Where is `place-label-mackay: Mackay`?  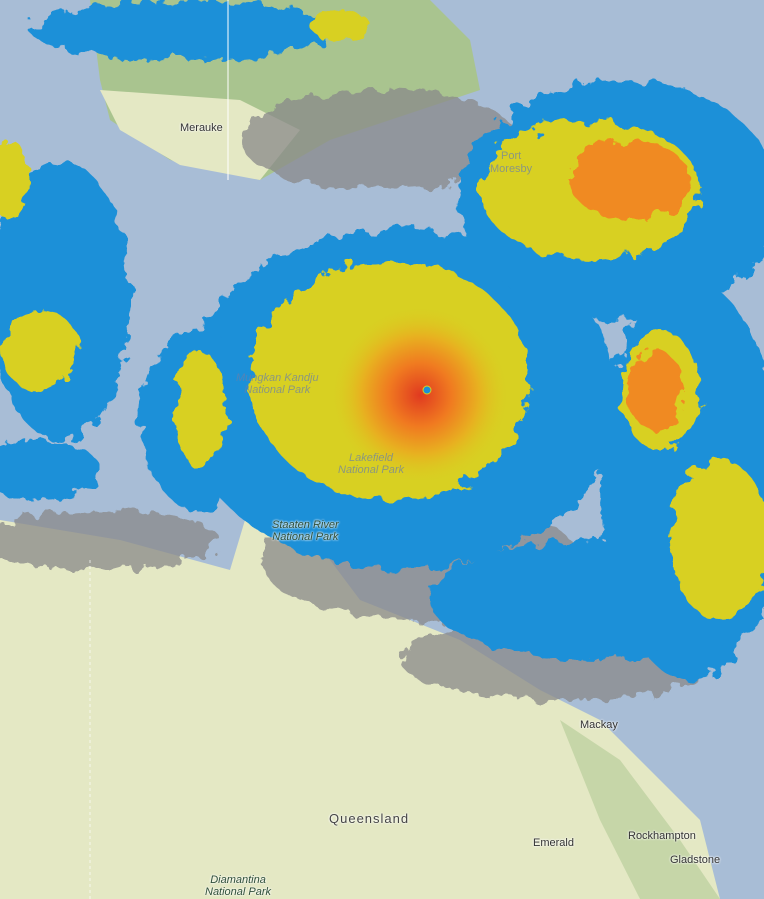
place-label-mackay: Mackay is located at coordinates (599, 725).